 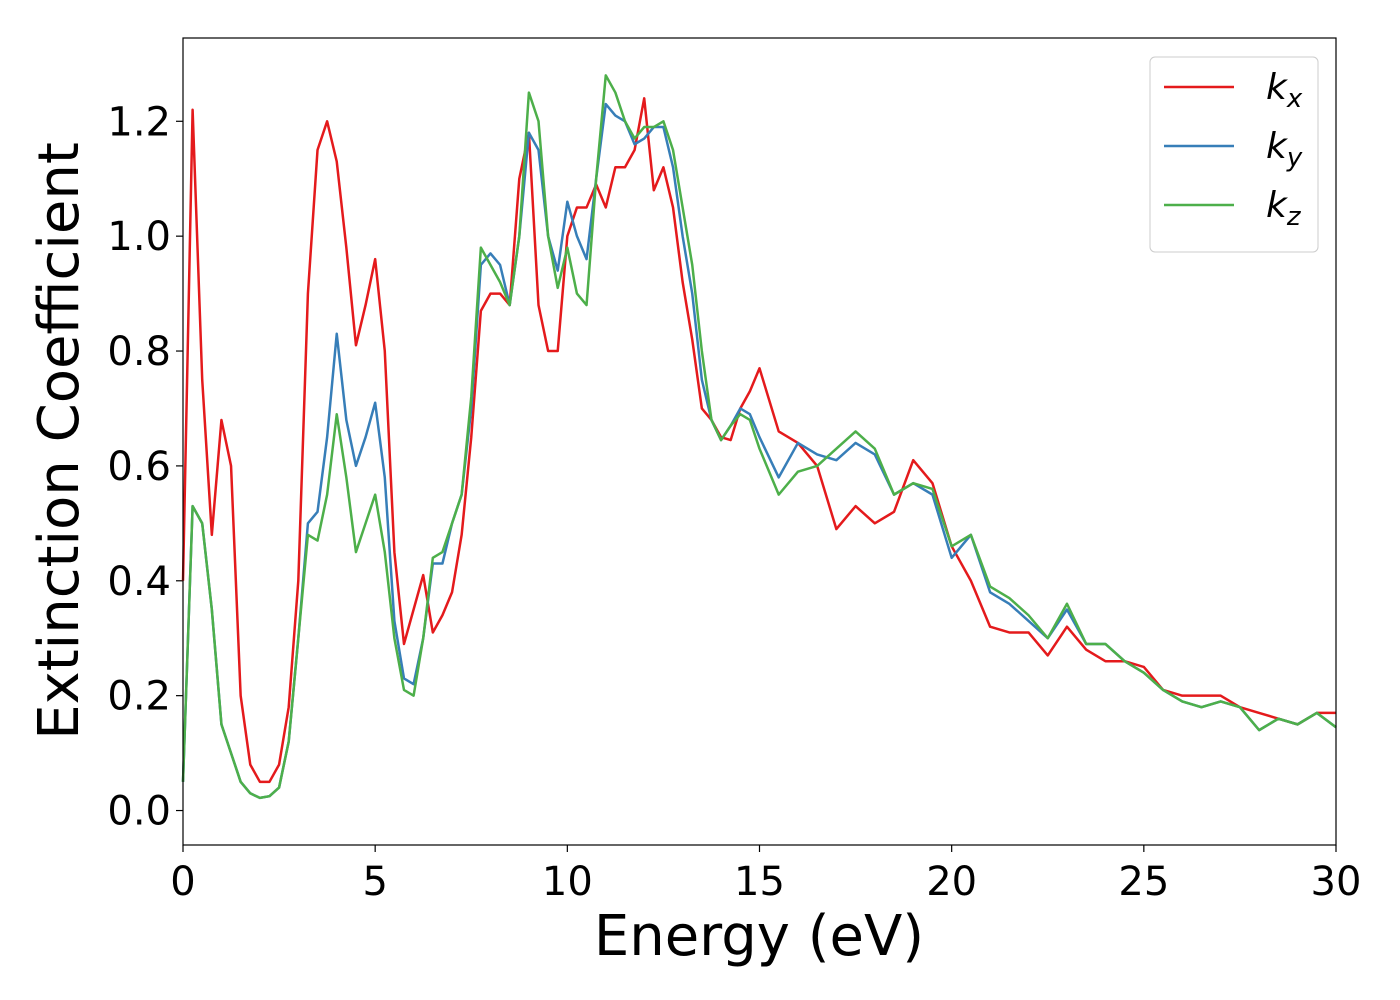 I want to click on y-tick-label: 1.2, so click(x=139, y=122).